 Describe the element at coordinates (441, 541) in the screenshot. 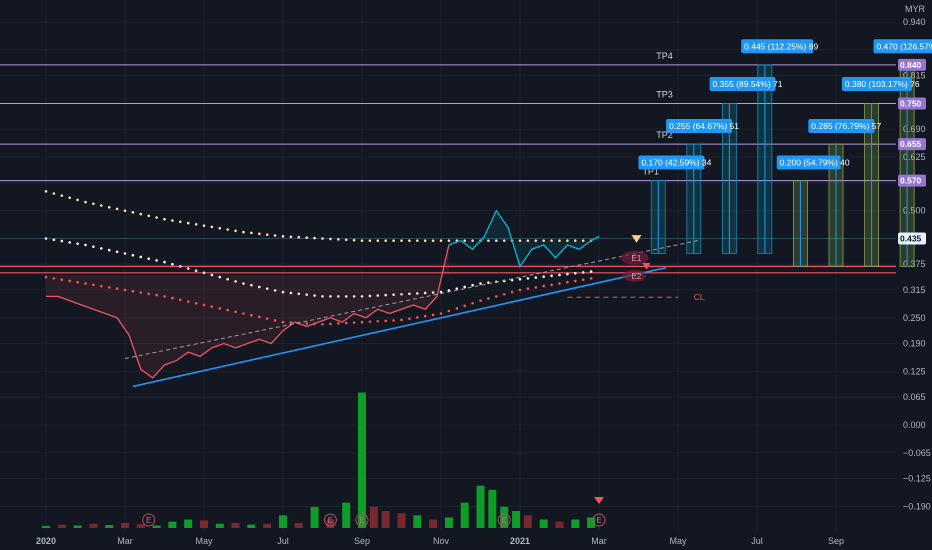

I see `x-tick-label: Nov` at that location.